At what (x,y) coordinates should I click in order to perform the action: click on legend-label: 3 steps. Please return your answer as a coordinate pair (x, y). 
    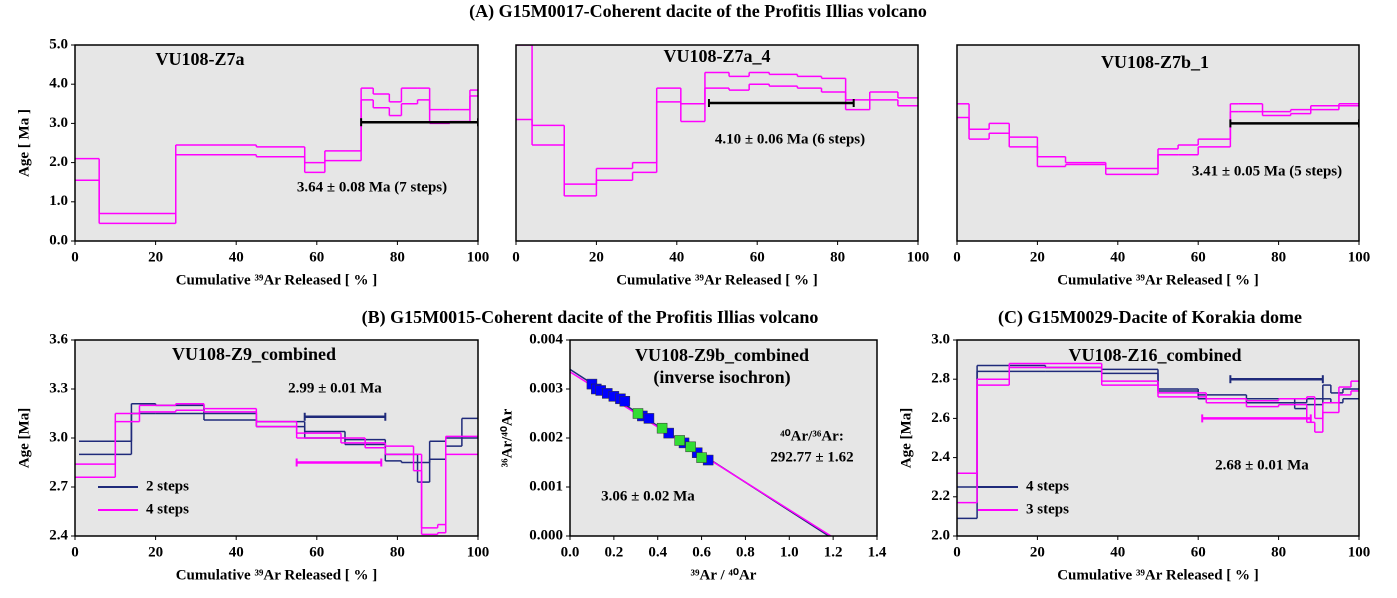
    Looking at the image, I should click on (1047, 509).